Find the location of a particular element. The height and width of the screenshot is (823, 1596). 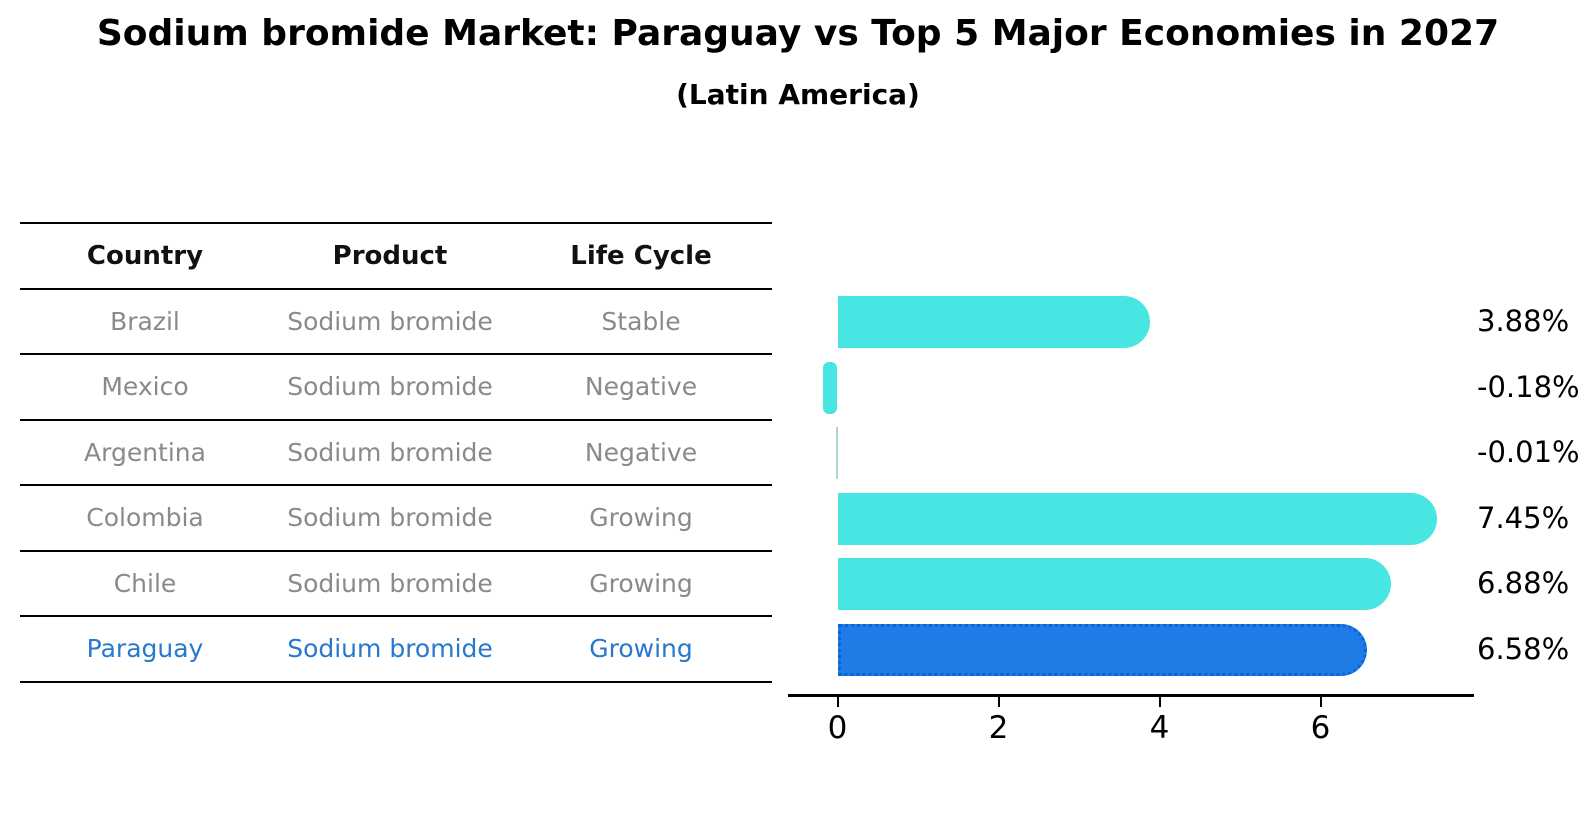

x-axis-line is located at coordinates (1131, 695).